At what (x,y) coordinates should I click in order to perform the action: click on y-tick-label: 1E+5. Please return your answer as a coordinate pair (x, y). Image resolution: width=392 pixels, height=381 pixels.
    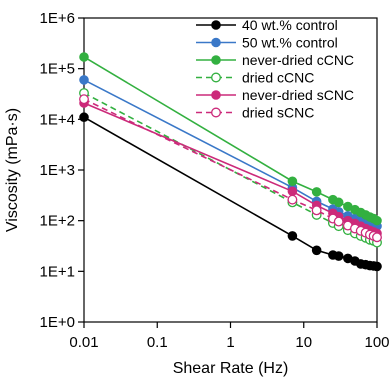
    Looking at the image, I should click on (57, 69).